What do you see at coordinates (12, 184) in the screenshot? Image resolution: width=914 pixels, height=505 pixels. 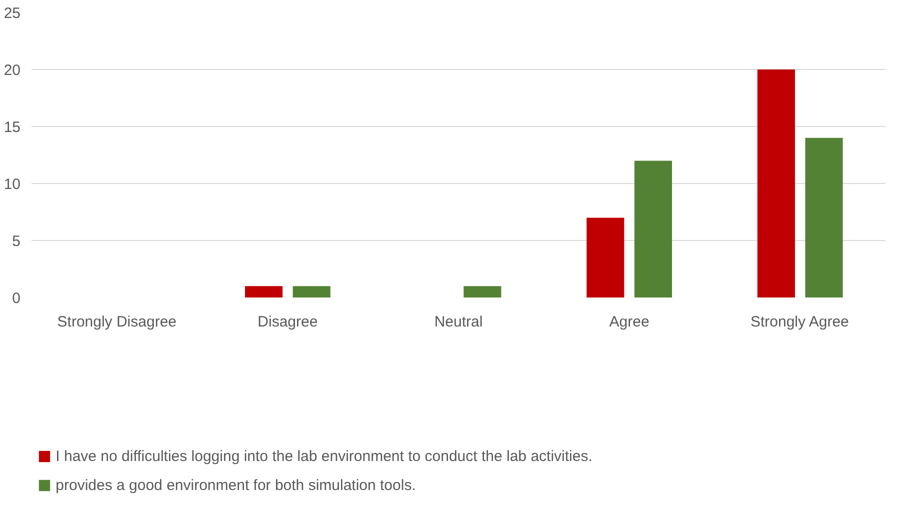 I see `y-tick-label: 10` at bounding box center [12, 184].